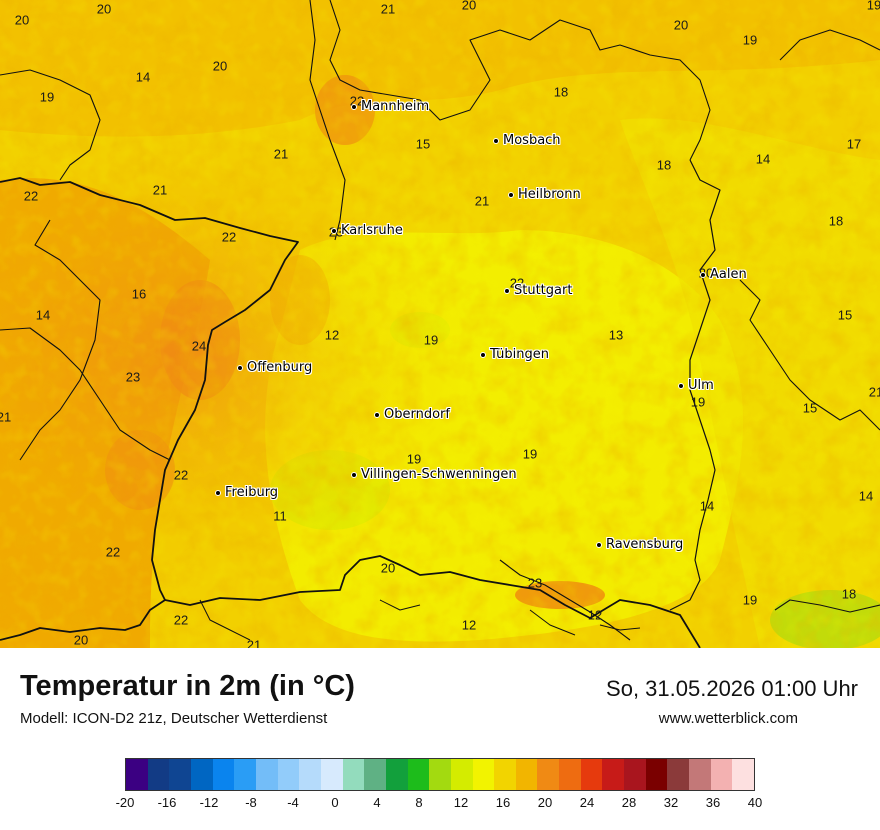 The width and height of the screenshot is (880, 830). I want to click on swiss-border, so click(432, 601).